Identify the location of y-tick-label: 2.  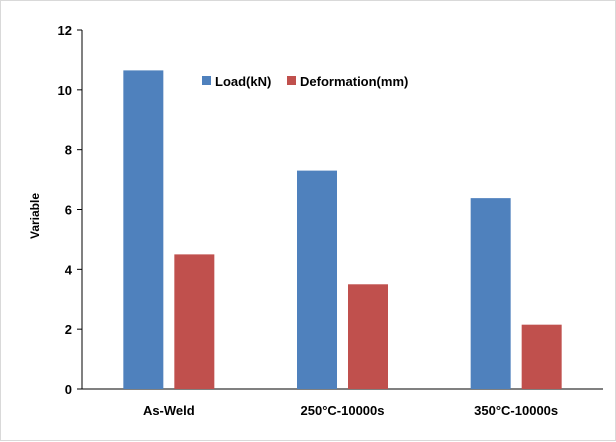
(68, 329).